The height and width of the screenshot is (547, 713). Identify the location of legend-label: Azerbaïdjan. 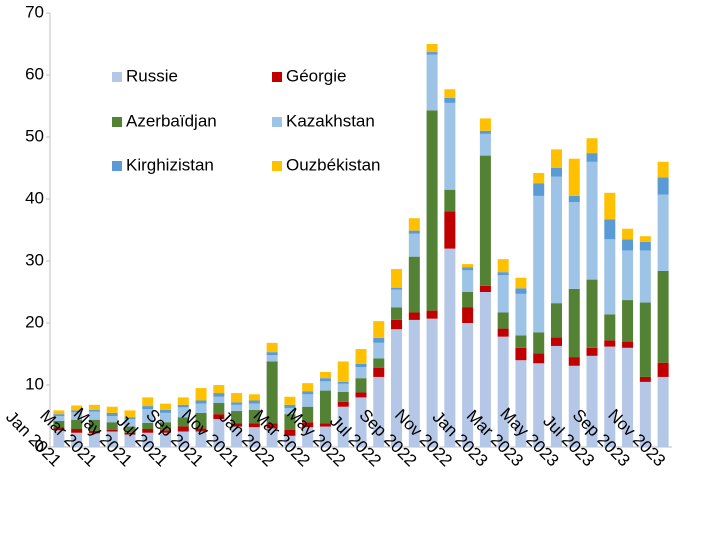
(171, 120).